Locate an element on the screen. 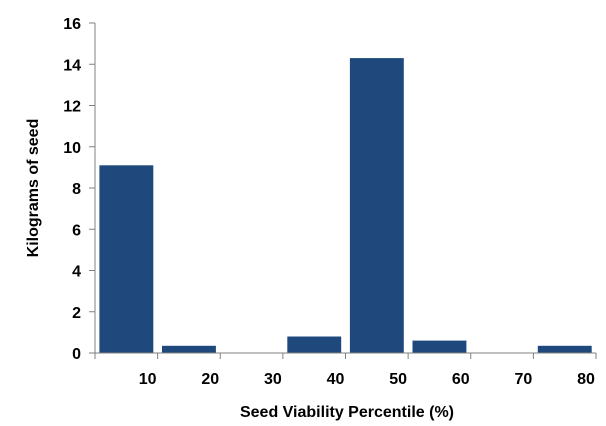 The image size is (606, 426). x-tick-label: 80 is located at coordinates (586, 379).